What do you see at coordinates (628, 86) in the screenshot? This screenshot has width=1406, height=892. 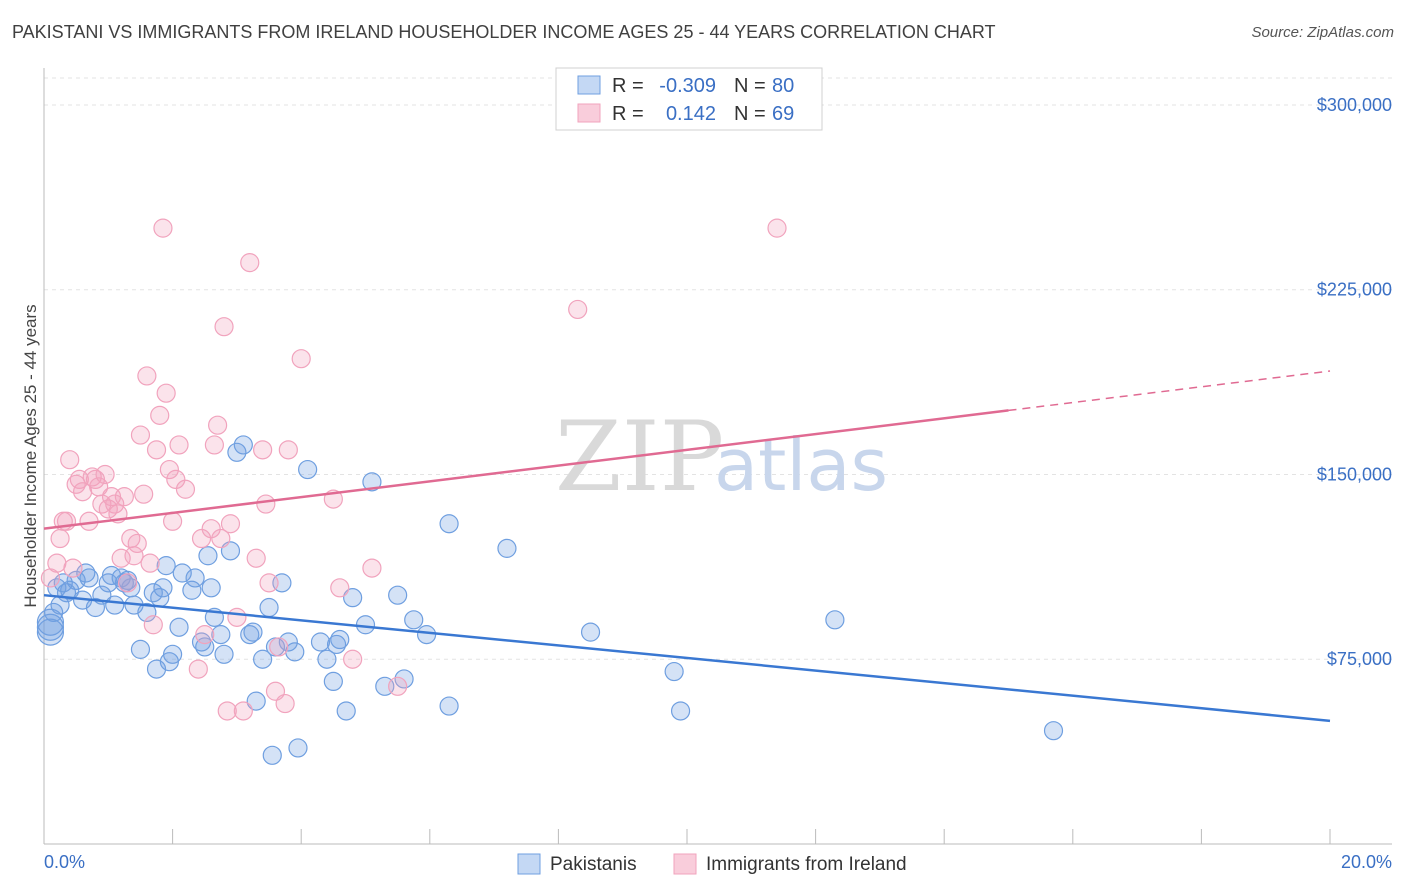 I see `legend-r-label-1: R =` at bounding box center [628, 86].